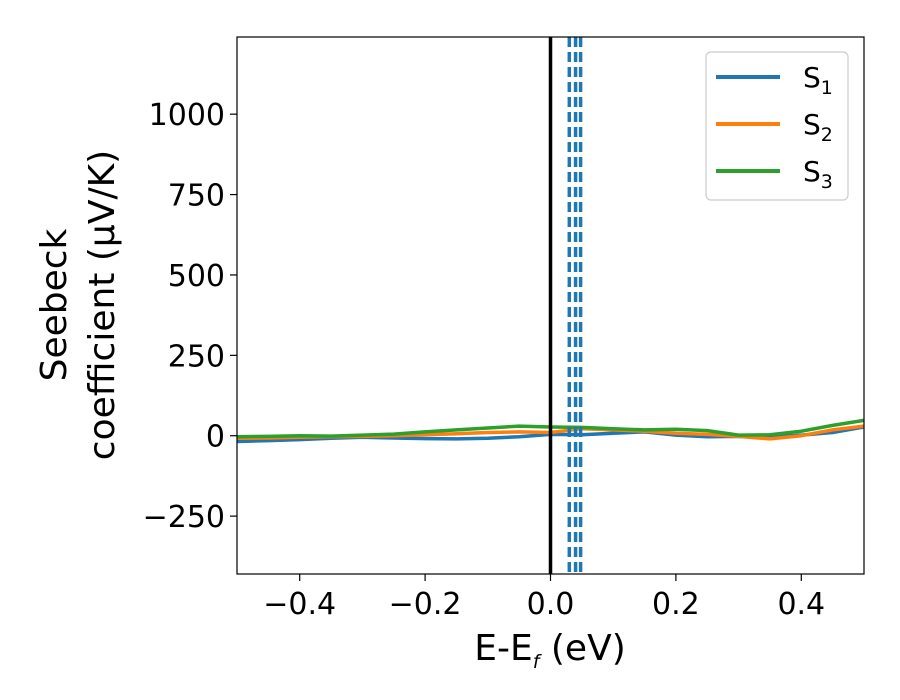  I want to click on y-axis-label: Seebeck coefficient (μV/K), so click(78, 305).